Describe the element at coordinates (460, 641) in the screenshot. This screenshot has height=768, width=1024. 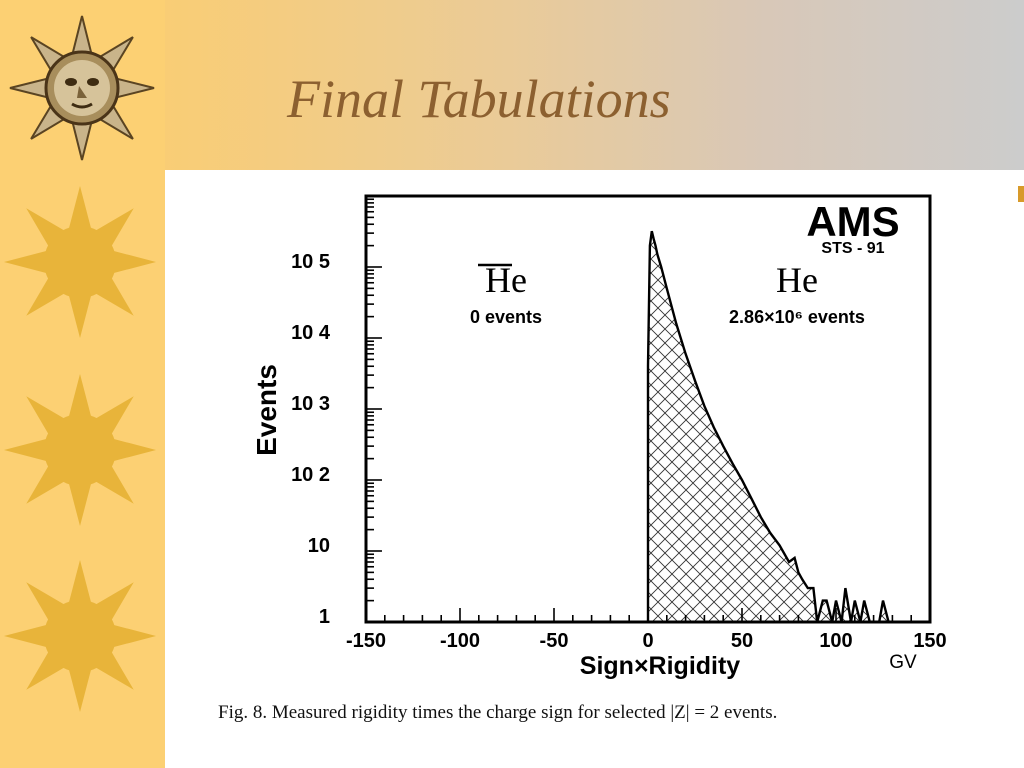
I see `x-tick-label: -100` at that location.